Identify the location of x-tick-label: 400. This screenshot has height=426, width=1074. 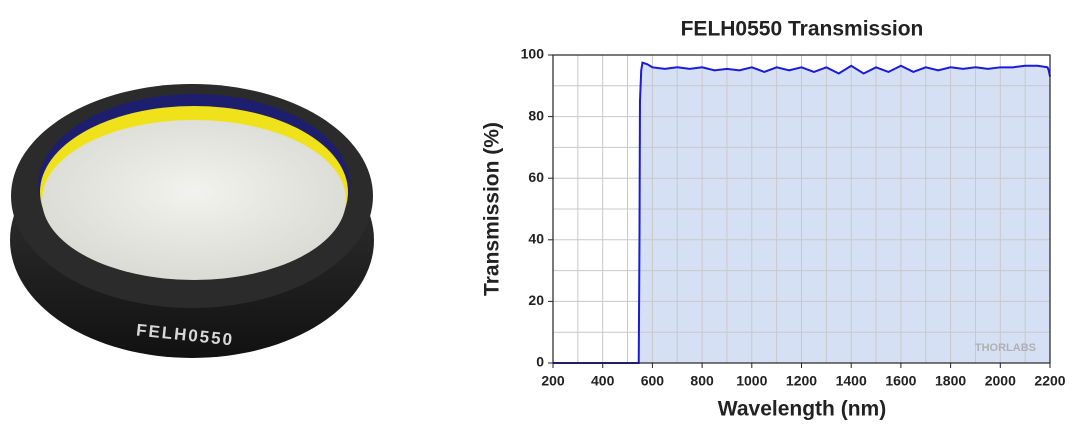
(603, 381).